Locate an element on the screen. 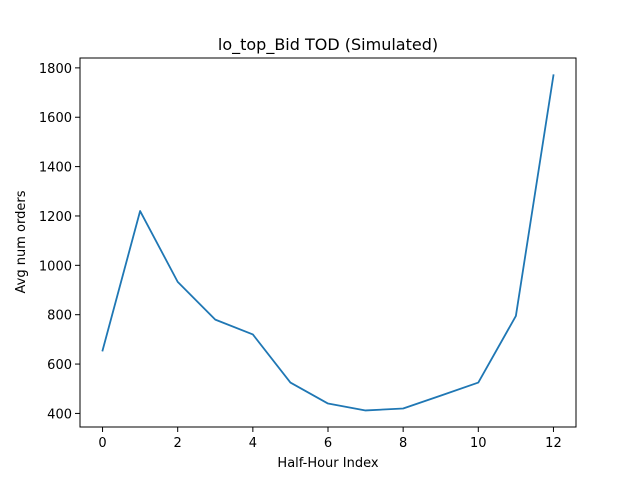 Image resolution: width=640 pixels, height=484 pixels. y-tick-label: 1800 is located at coordinates (55, 69).